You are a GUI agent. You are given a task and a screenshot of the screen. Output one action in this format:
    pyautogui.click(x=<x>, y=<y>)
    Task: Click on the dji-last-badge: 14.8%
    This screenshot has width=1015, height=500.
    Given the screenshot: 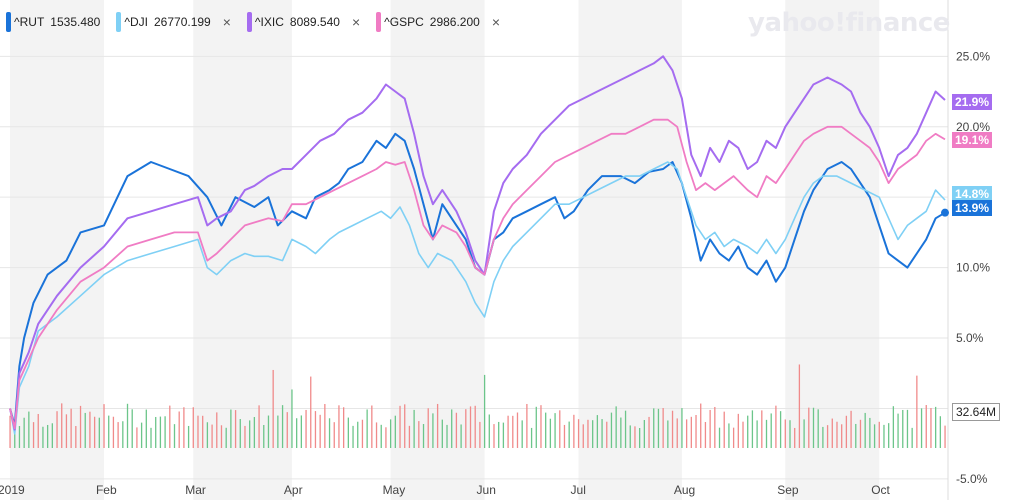 What is the action you would take?
    pyautogui.click(x=972, y=194)
    